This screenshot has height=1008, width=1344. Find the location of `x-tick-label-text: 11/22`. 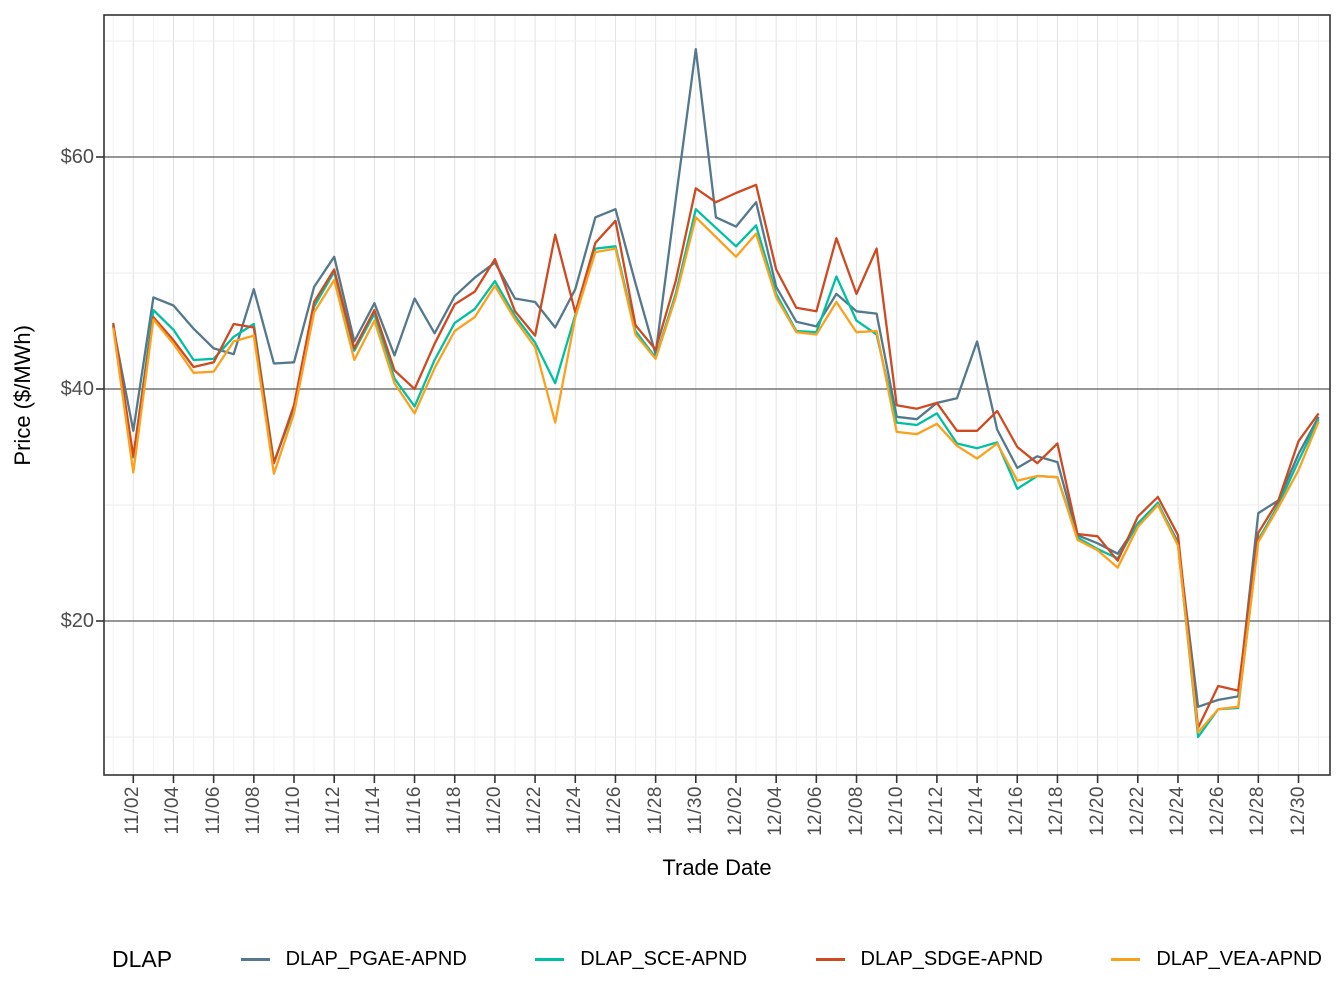

x-tick-label-text: 11/22 is located at coordinates (535, 810).